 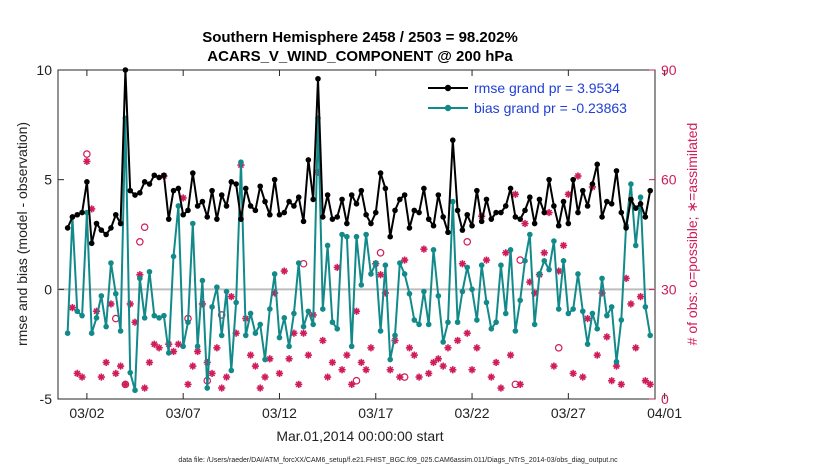 What do you see at coordinates (48, 289) in the screenshot?
I see `y-tick-label: 0` at bounding box center [48, 289].